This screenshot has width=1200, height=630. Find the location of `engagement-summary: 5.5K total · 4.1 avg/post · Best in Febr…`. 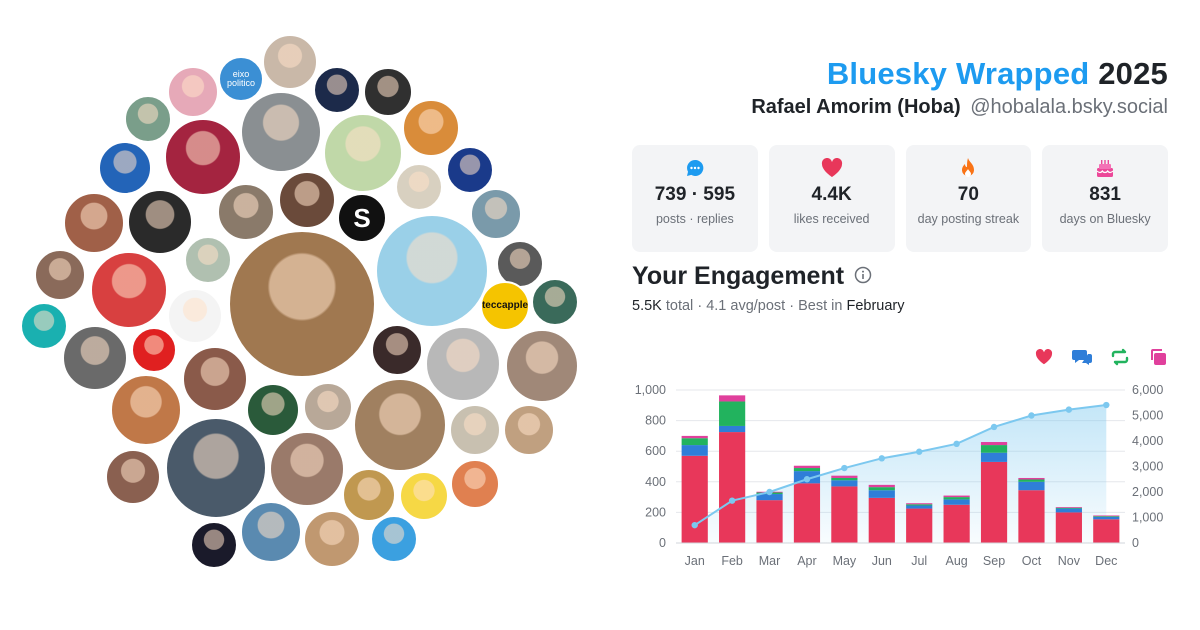

engagement-summary: 5.5K total · 4.1 avg/post · Best in Febr… is located at coordinates (768, 306).